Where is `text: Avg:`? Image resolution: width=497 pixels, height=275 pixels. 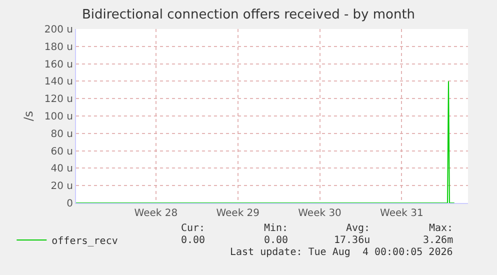
text: Avg: is located at coordinates (358, 228).